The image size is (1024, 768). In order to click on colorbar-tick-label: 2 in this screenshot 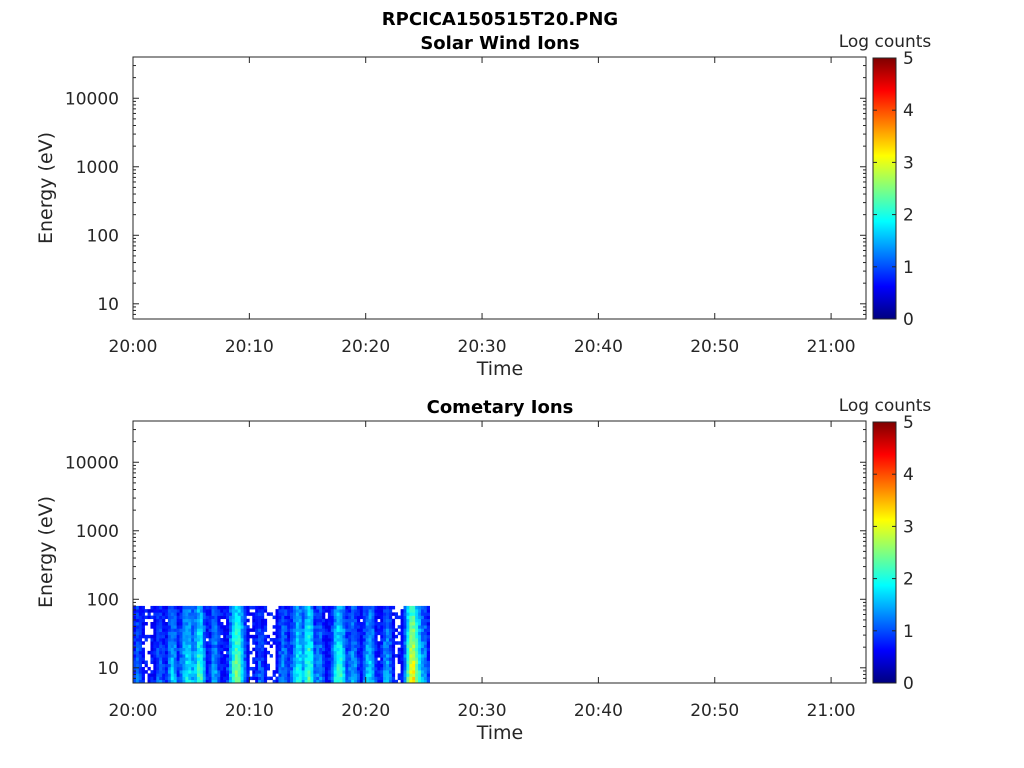, I will do `click(908, 216)`.